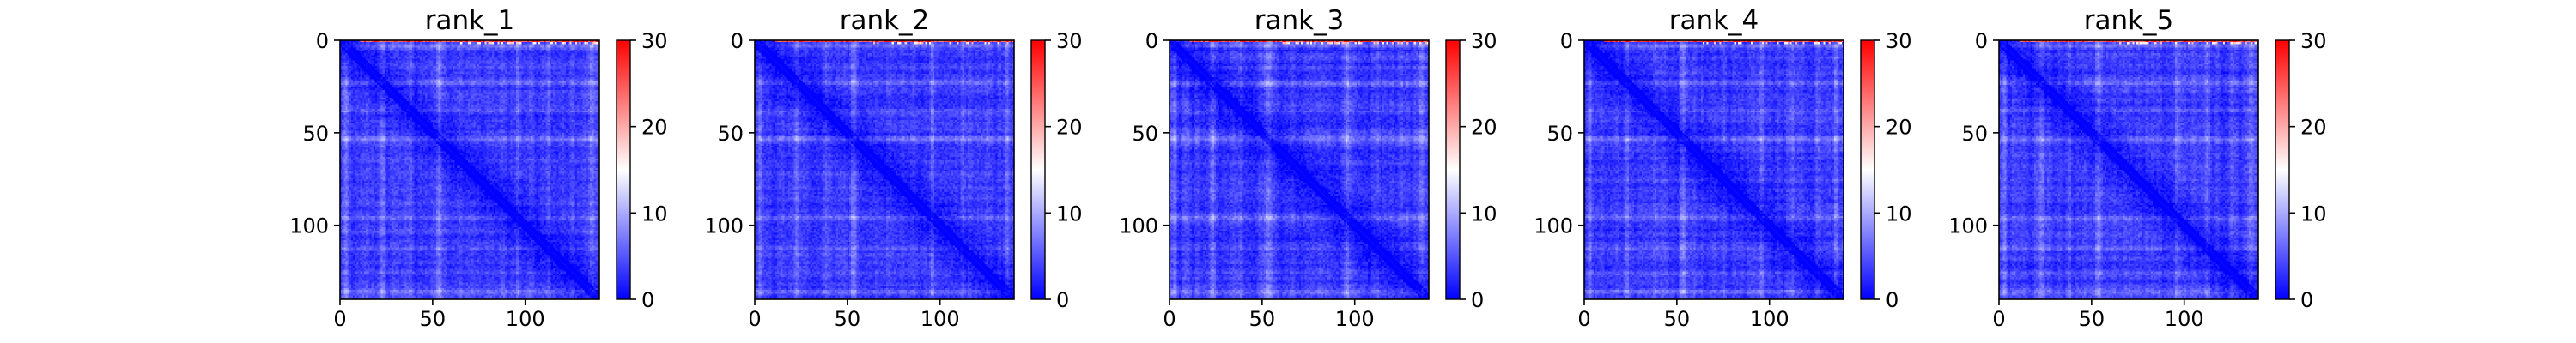 The width and height of the screenshot is (2576, 343). Describe the element at coordinates (470, 20) in the screenshot. I see `panel-title: rank_1` at that location.